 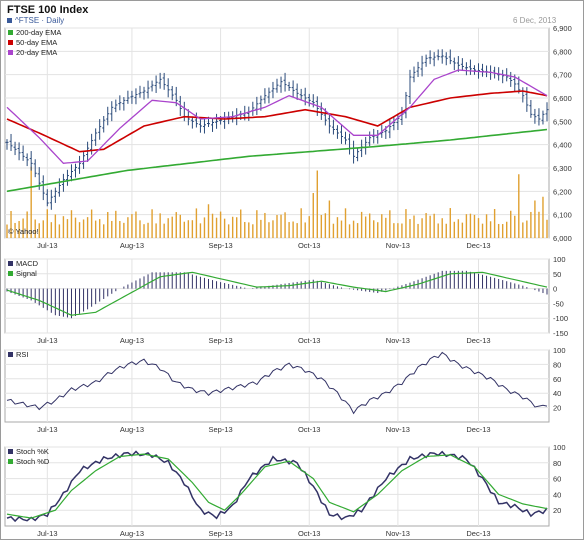 I want to click on y-tick-label: 20, so click(x=557, y=510).